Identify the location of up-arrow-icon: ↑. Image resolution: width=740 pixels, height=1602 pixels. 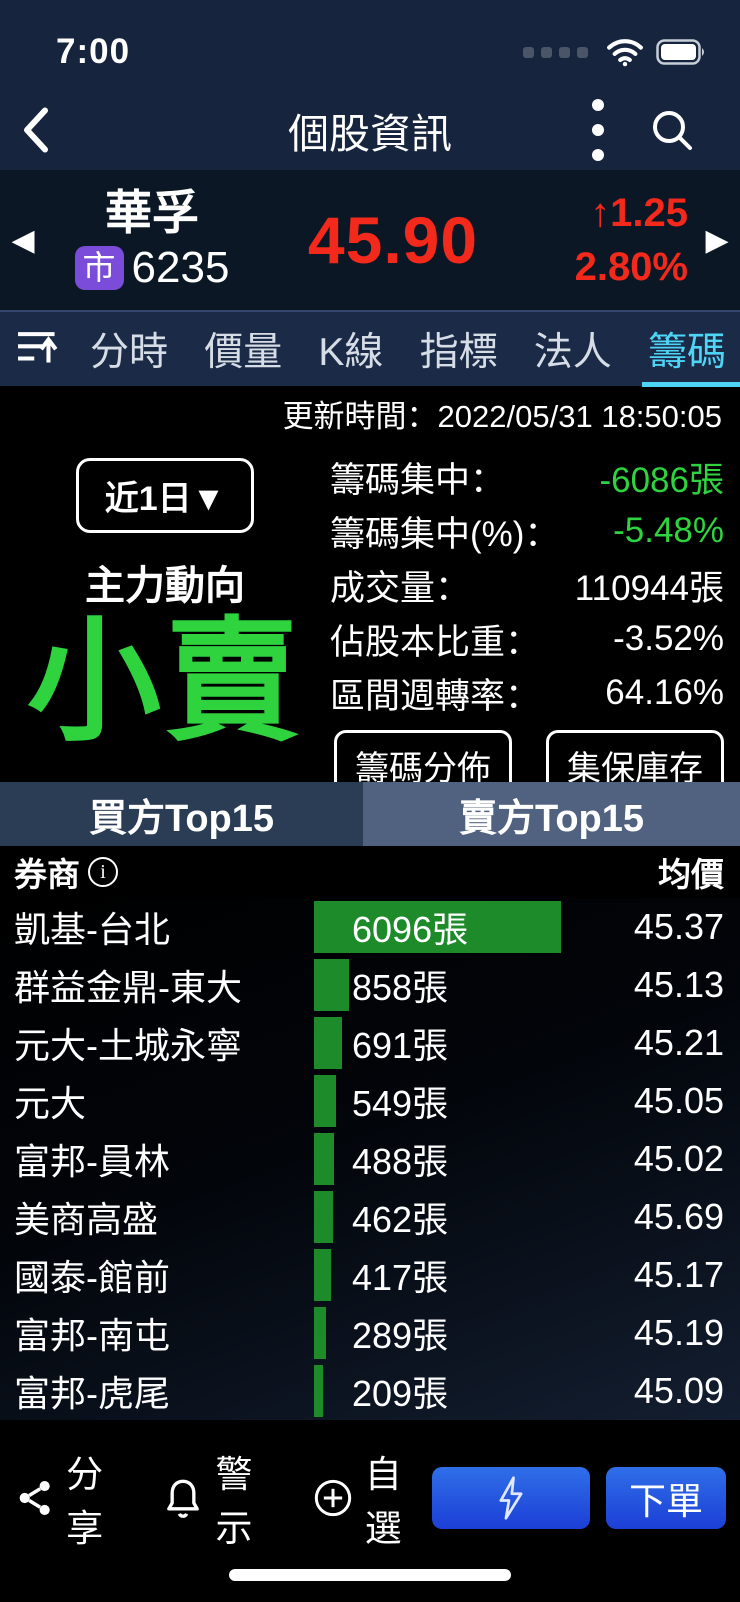
(600, 213).